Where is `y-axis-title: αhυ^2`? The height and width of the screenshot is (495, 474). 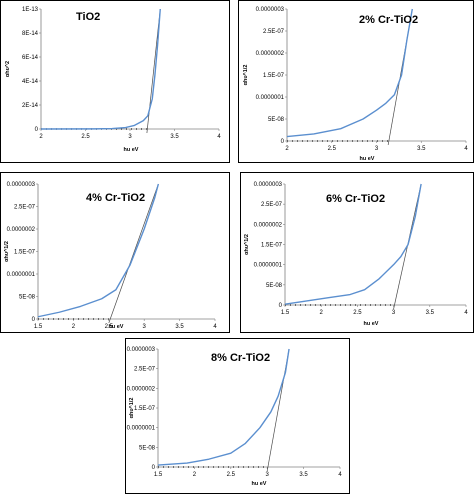
y-axis-title: αhυ^2 is located at coordinates (8, 69).